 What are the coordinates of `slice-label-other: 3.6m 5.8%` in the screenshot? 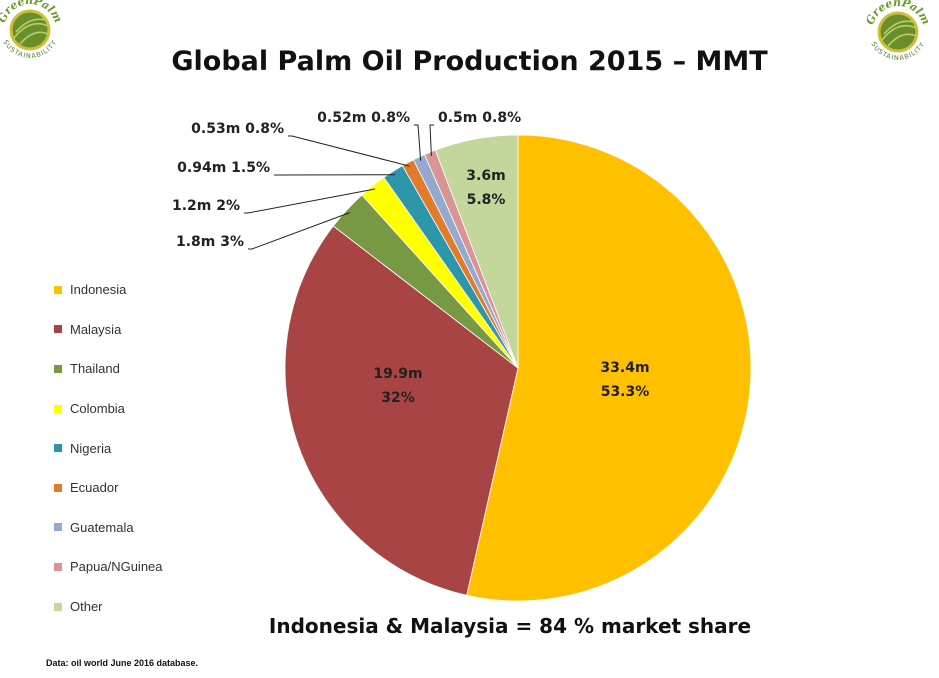 It's located at (485, 188).